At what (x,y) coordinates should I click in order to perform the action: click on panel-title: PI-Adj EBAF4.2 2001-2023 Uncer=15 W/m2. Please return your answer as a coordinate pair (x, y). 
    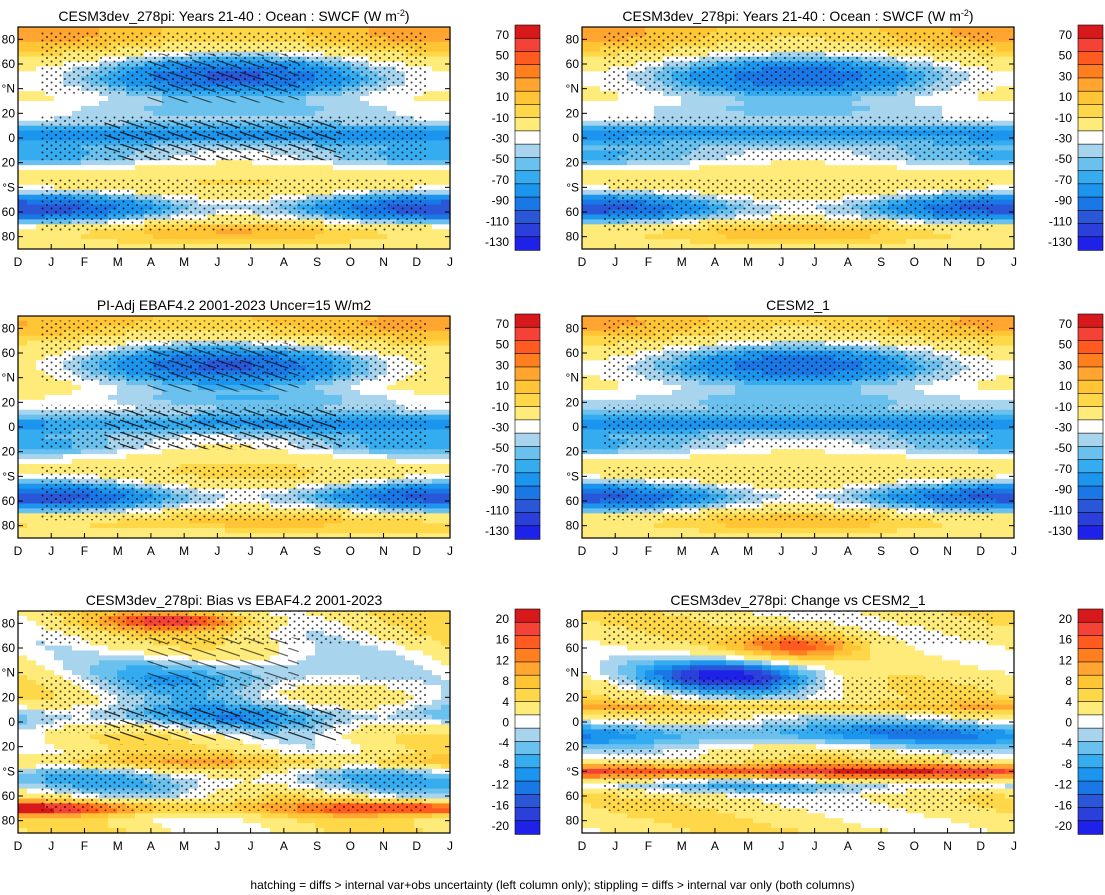
    Looking at the image, I should click on (234, 305).